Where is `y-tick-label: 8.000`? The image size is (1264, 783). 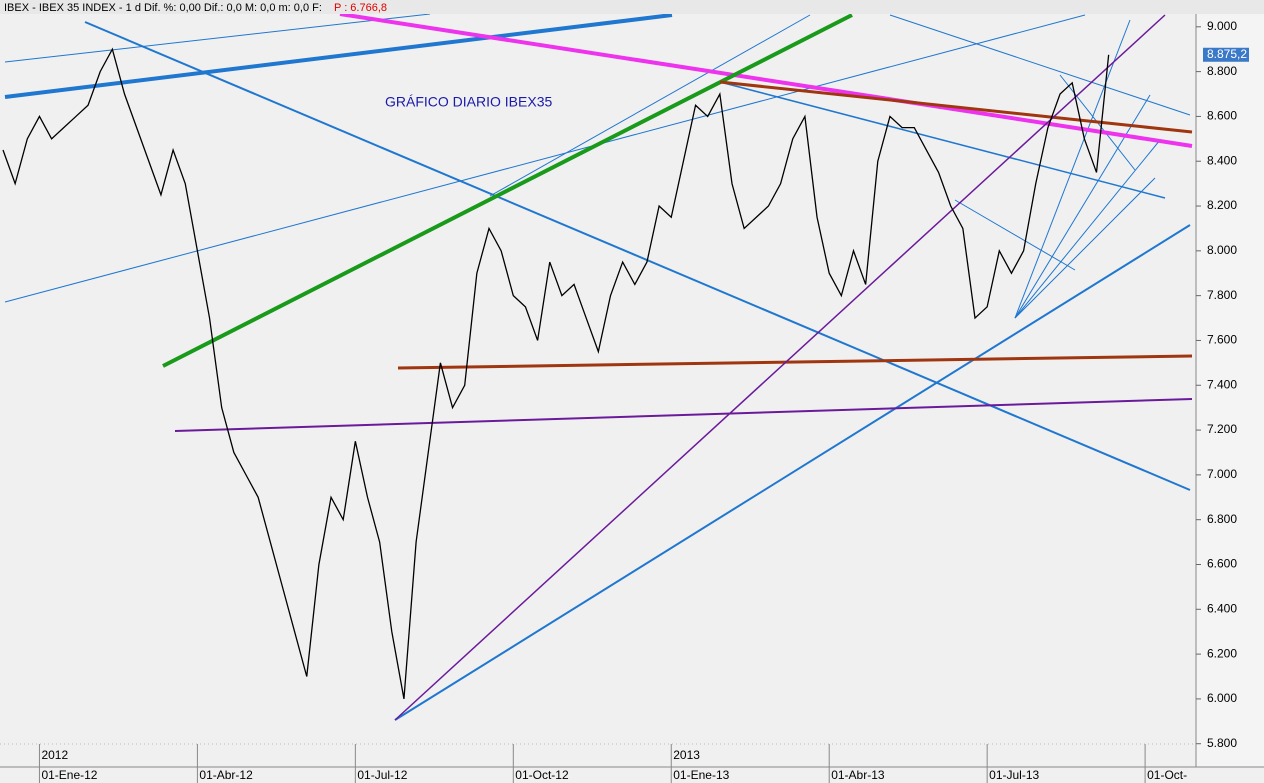
y-tick-label: 8.000 is located at coordinates (1222, 250).